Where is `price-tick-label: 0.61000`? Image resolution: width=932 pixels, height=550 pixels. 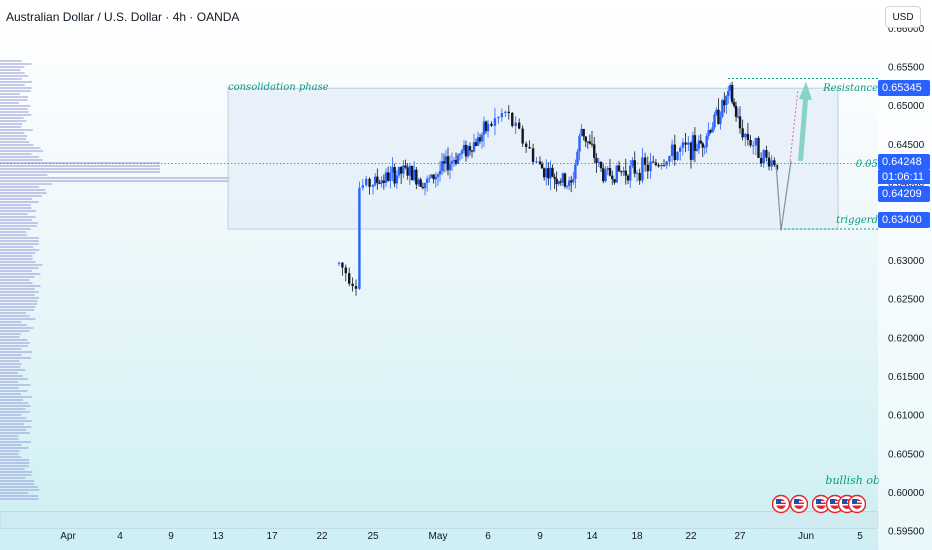 price-tick-label: 0.61000 is located at coordinates (906, 416).